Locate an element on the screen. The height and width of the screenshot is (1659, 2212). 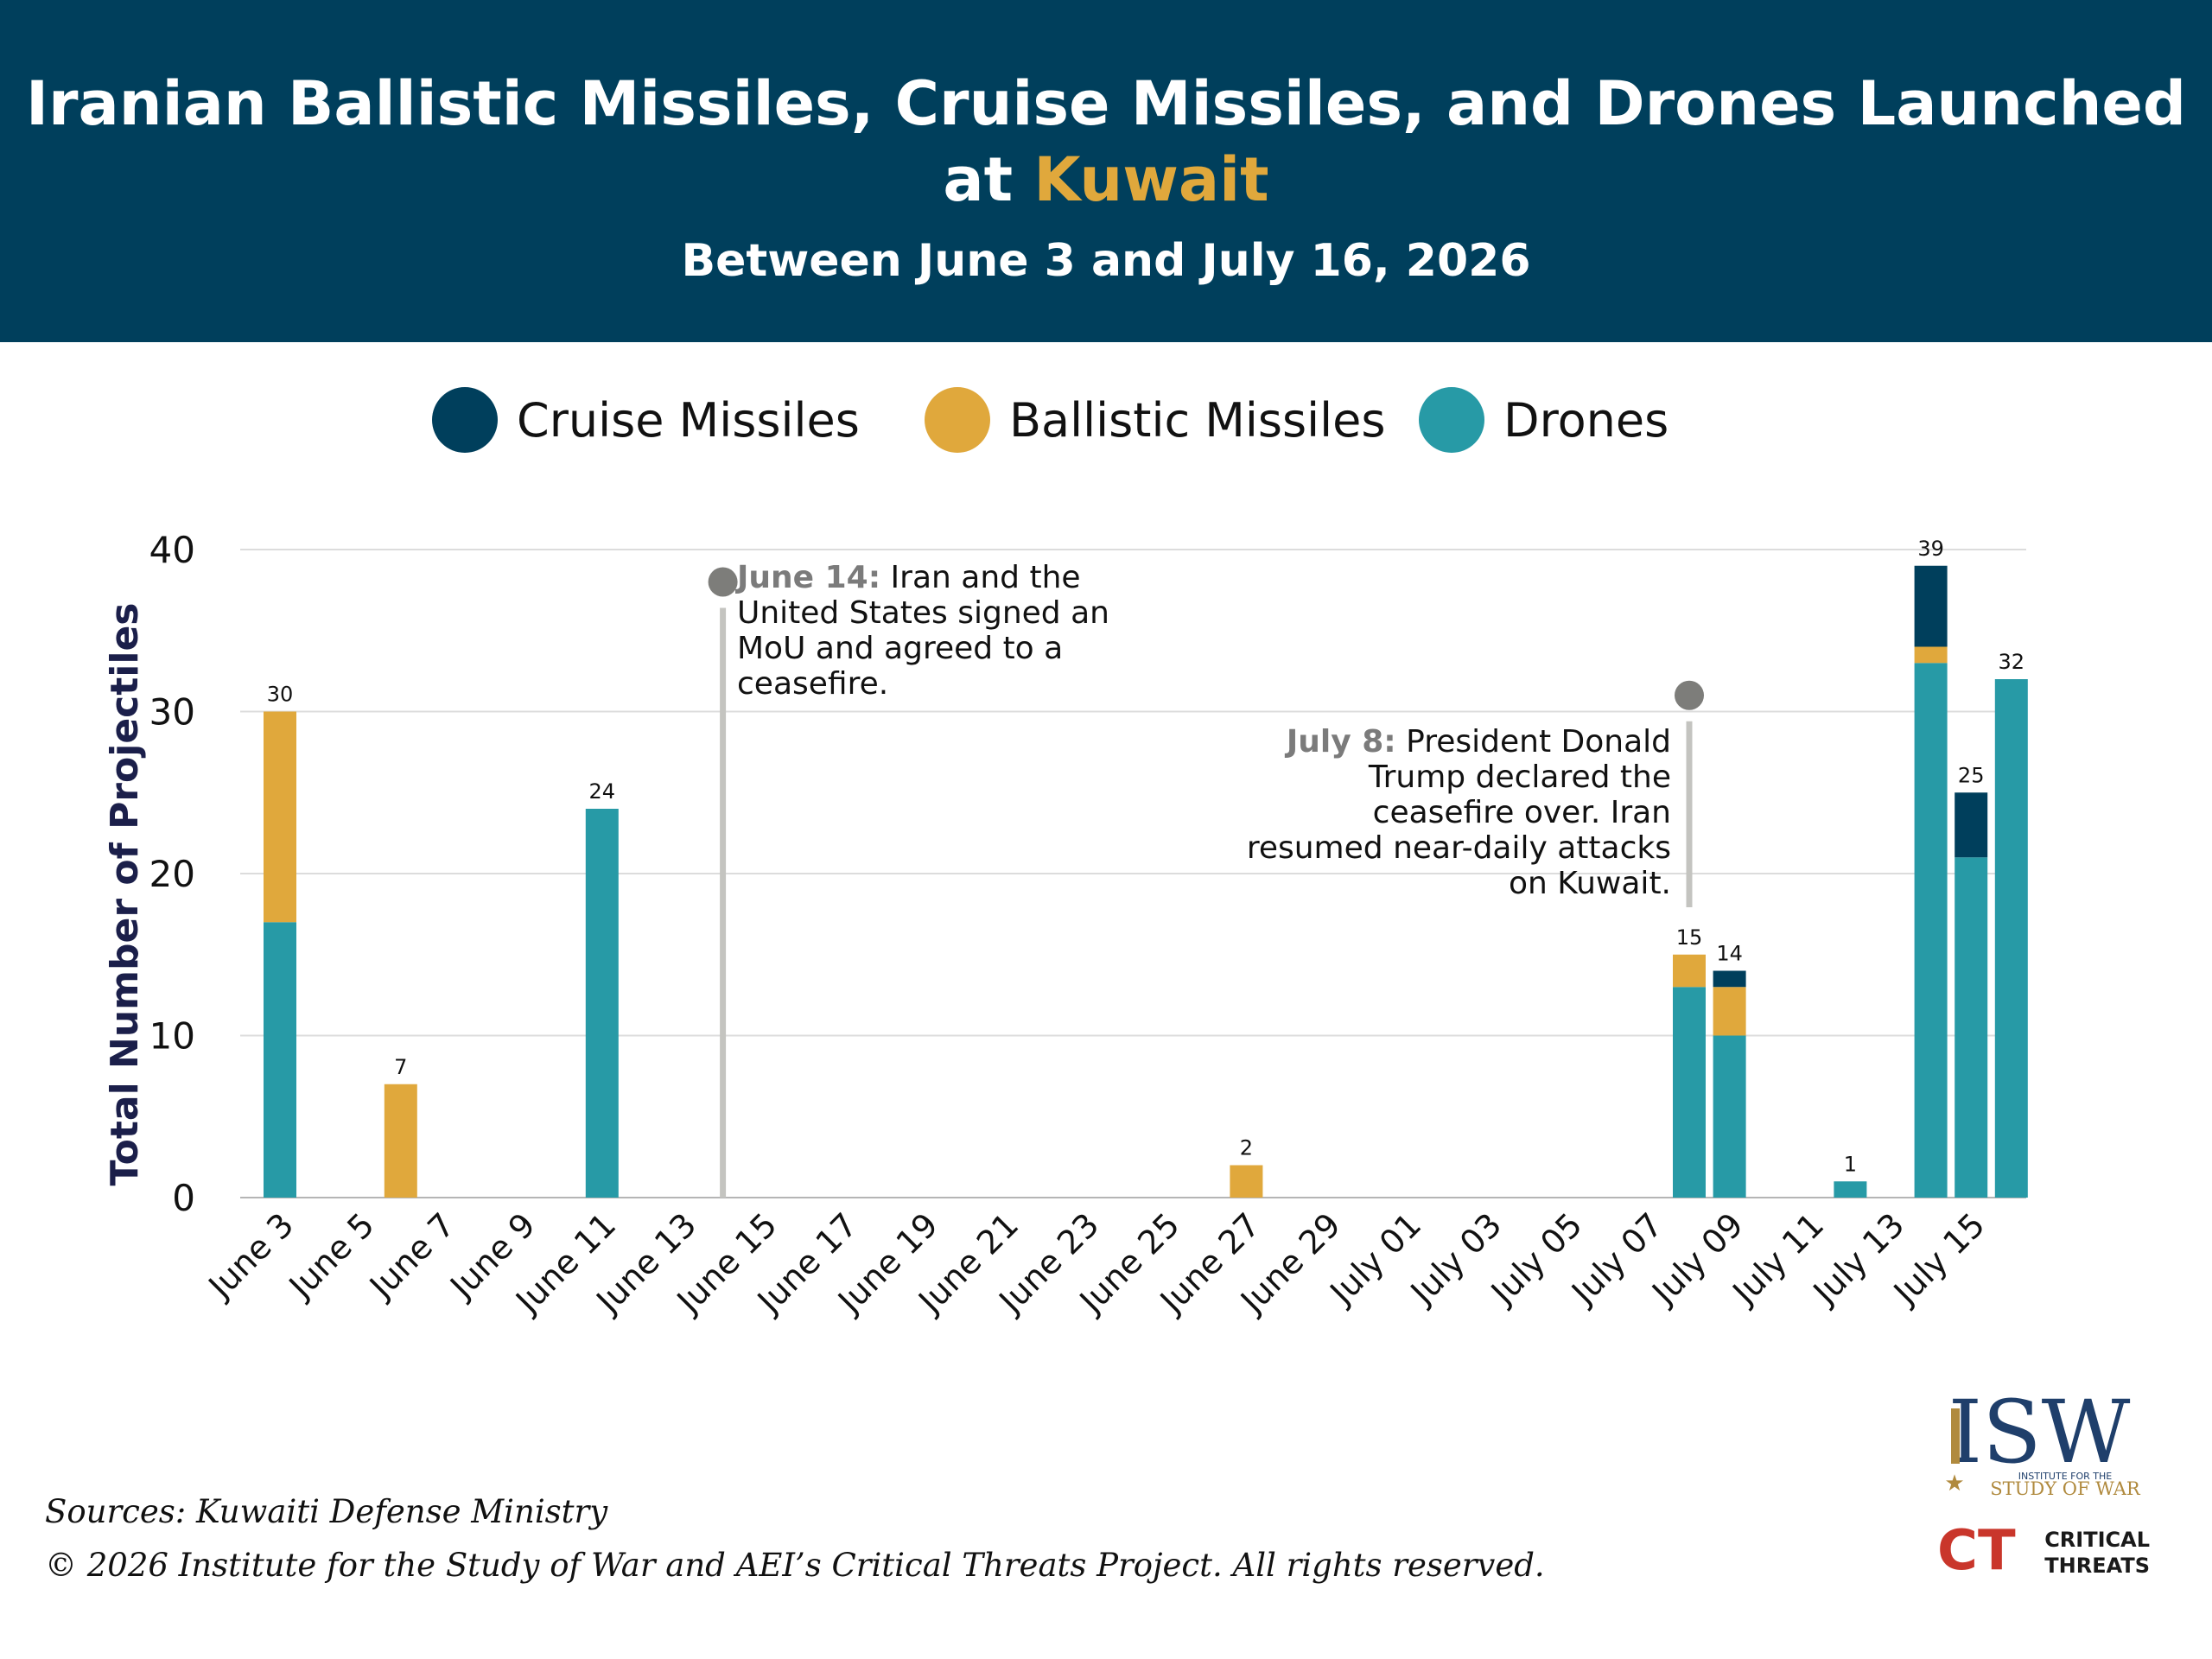
isw-logo-accent is located at coordinates (1955, 1436).